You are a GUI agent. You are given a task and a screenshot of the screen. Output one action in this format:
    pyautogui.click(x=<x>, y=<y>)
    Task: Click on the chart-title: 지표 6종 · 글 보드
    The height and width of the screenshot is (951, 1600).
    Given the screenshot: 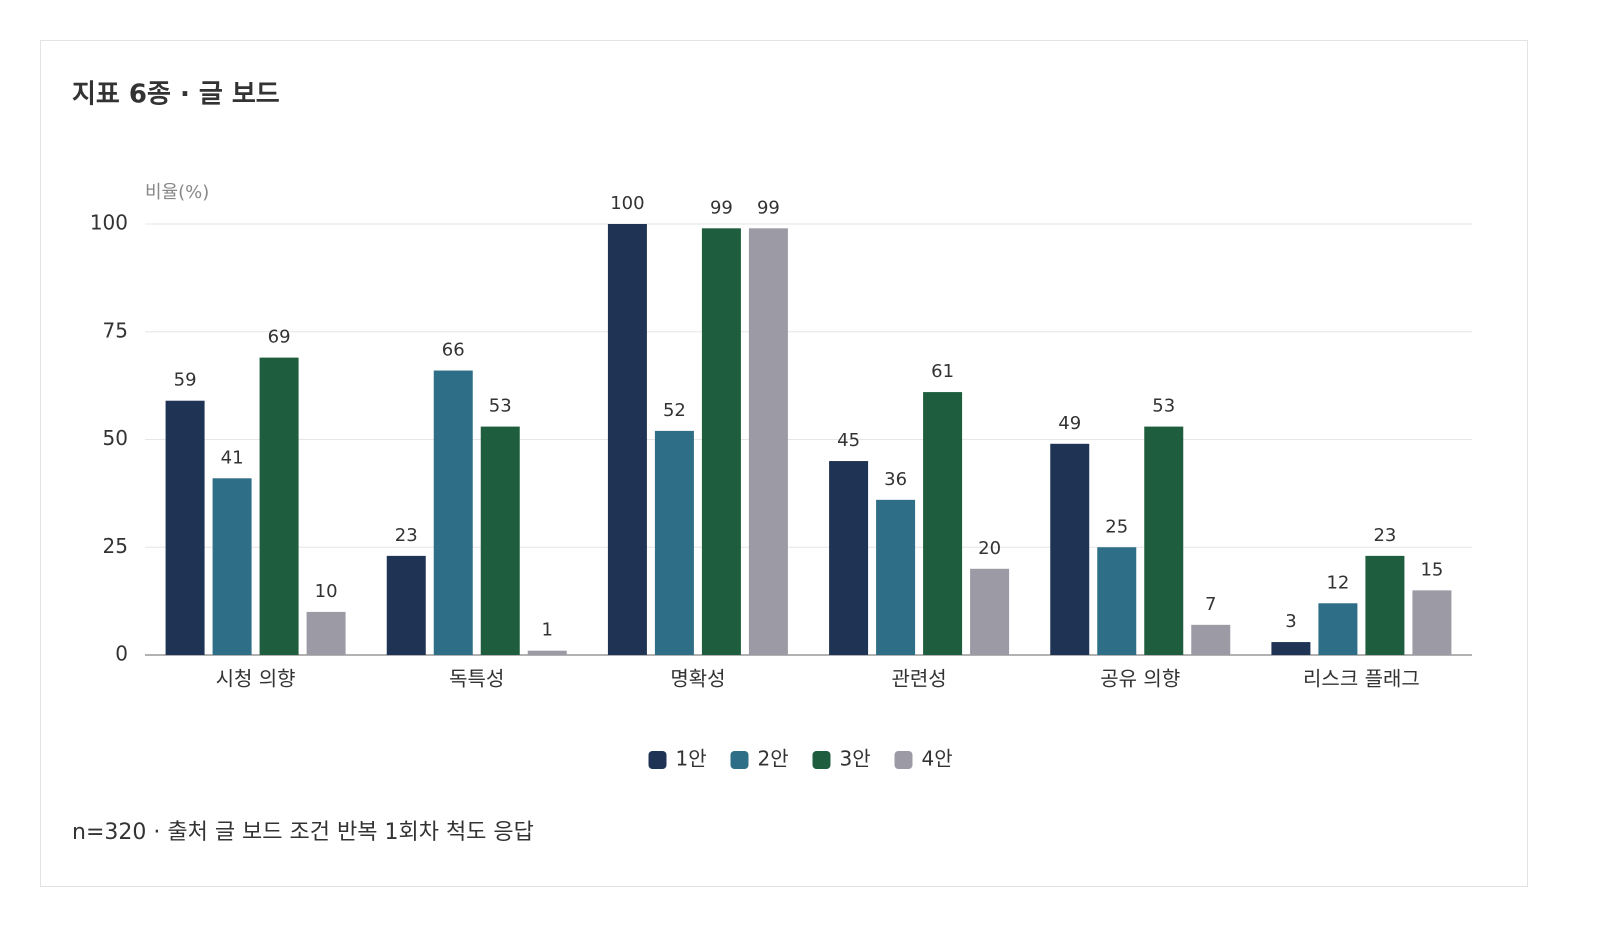 What is the action you would take?
    pyautogui.click(x=176, y=95)
    